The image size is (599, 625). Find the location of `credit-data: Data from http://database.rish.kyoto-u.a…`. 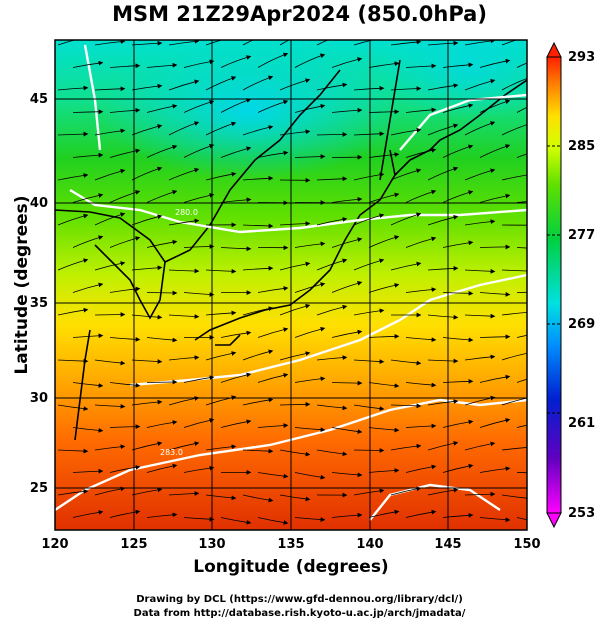

credit-data: Data from http://database.rish.kyoto-u.a… is located at coordinates (299, 613).